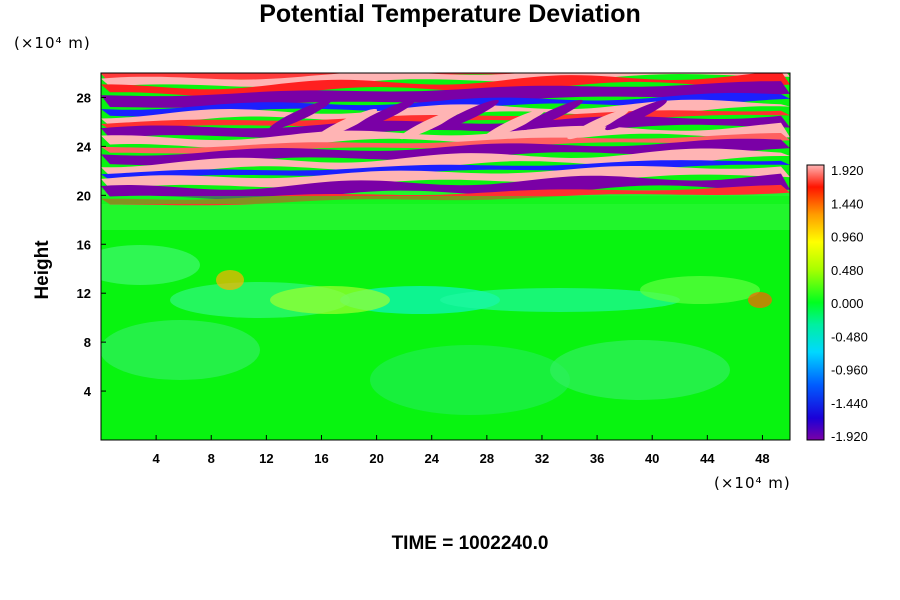 This screenshot has width=900, height=600. Describe the element at coordinates (815, 302) in the screenshot. I see `colorbar` at that location.